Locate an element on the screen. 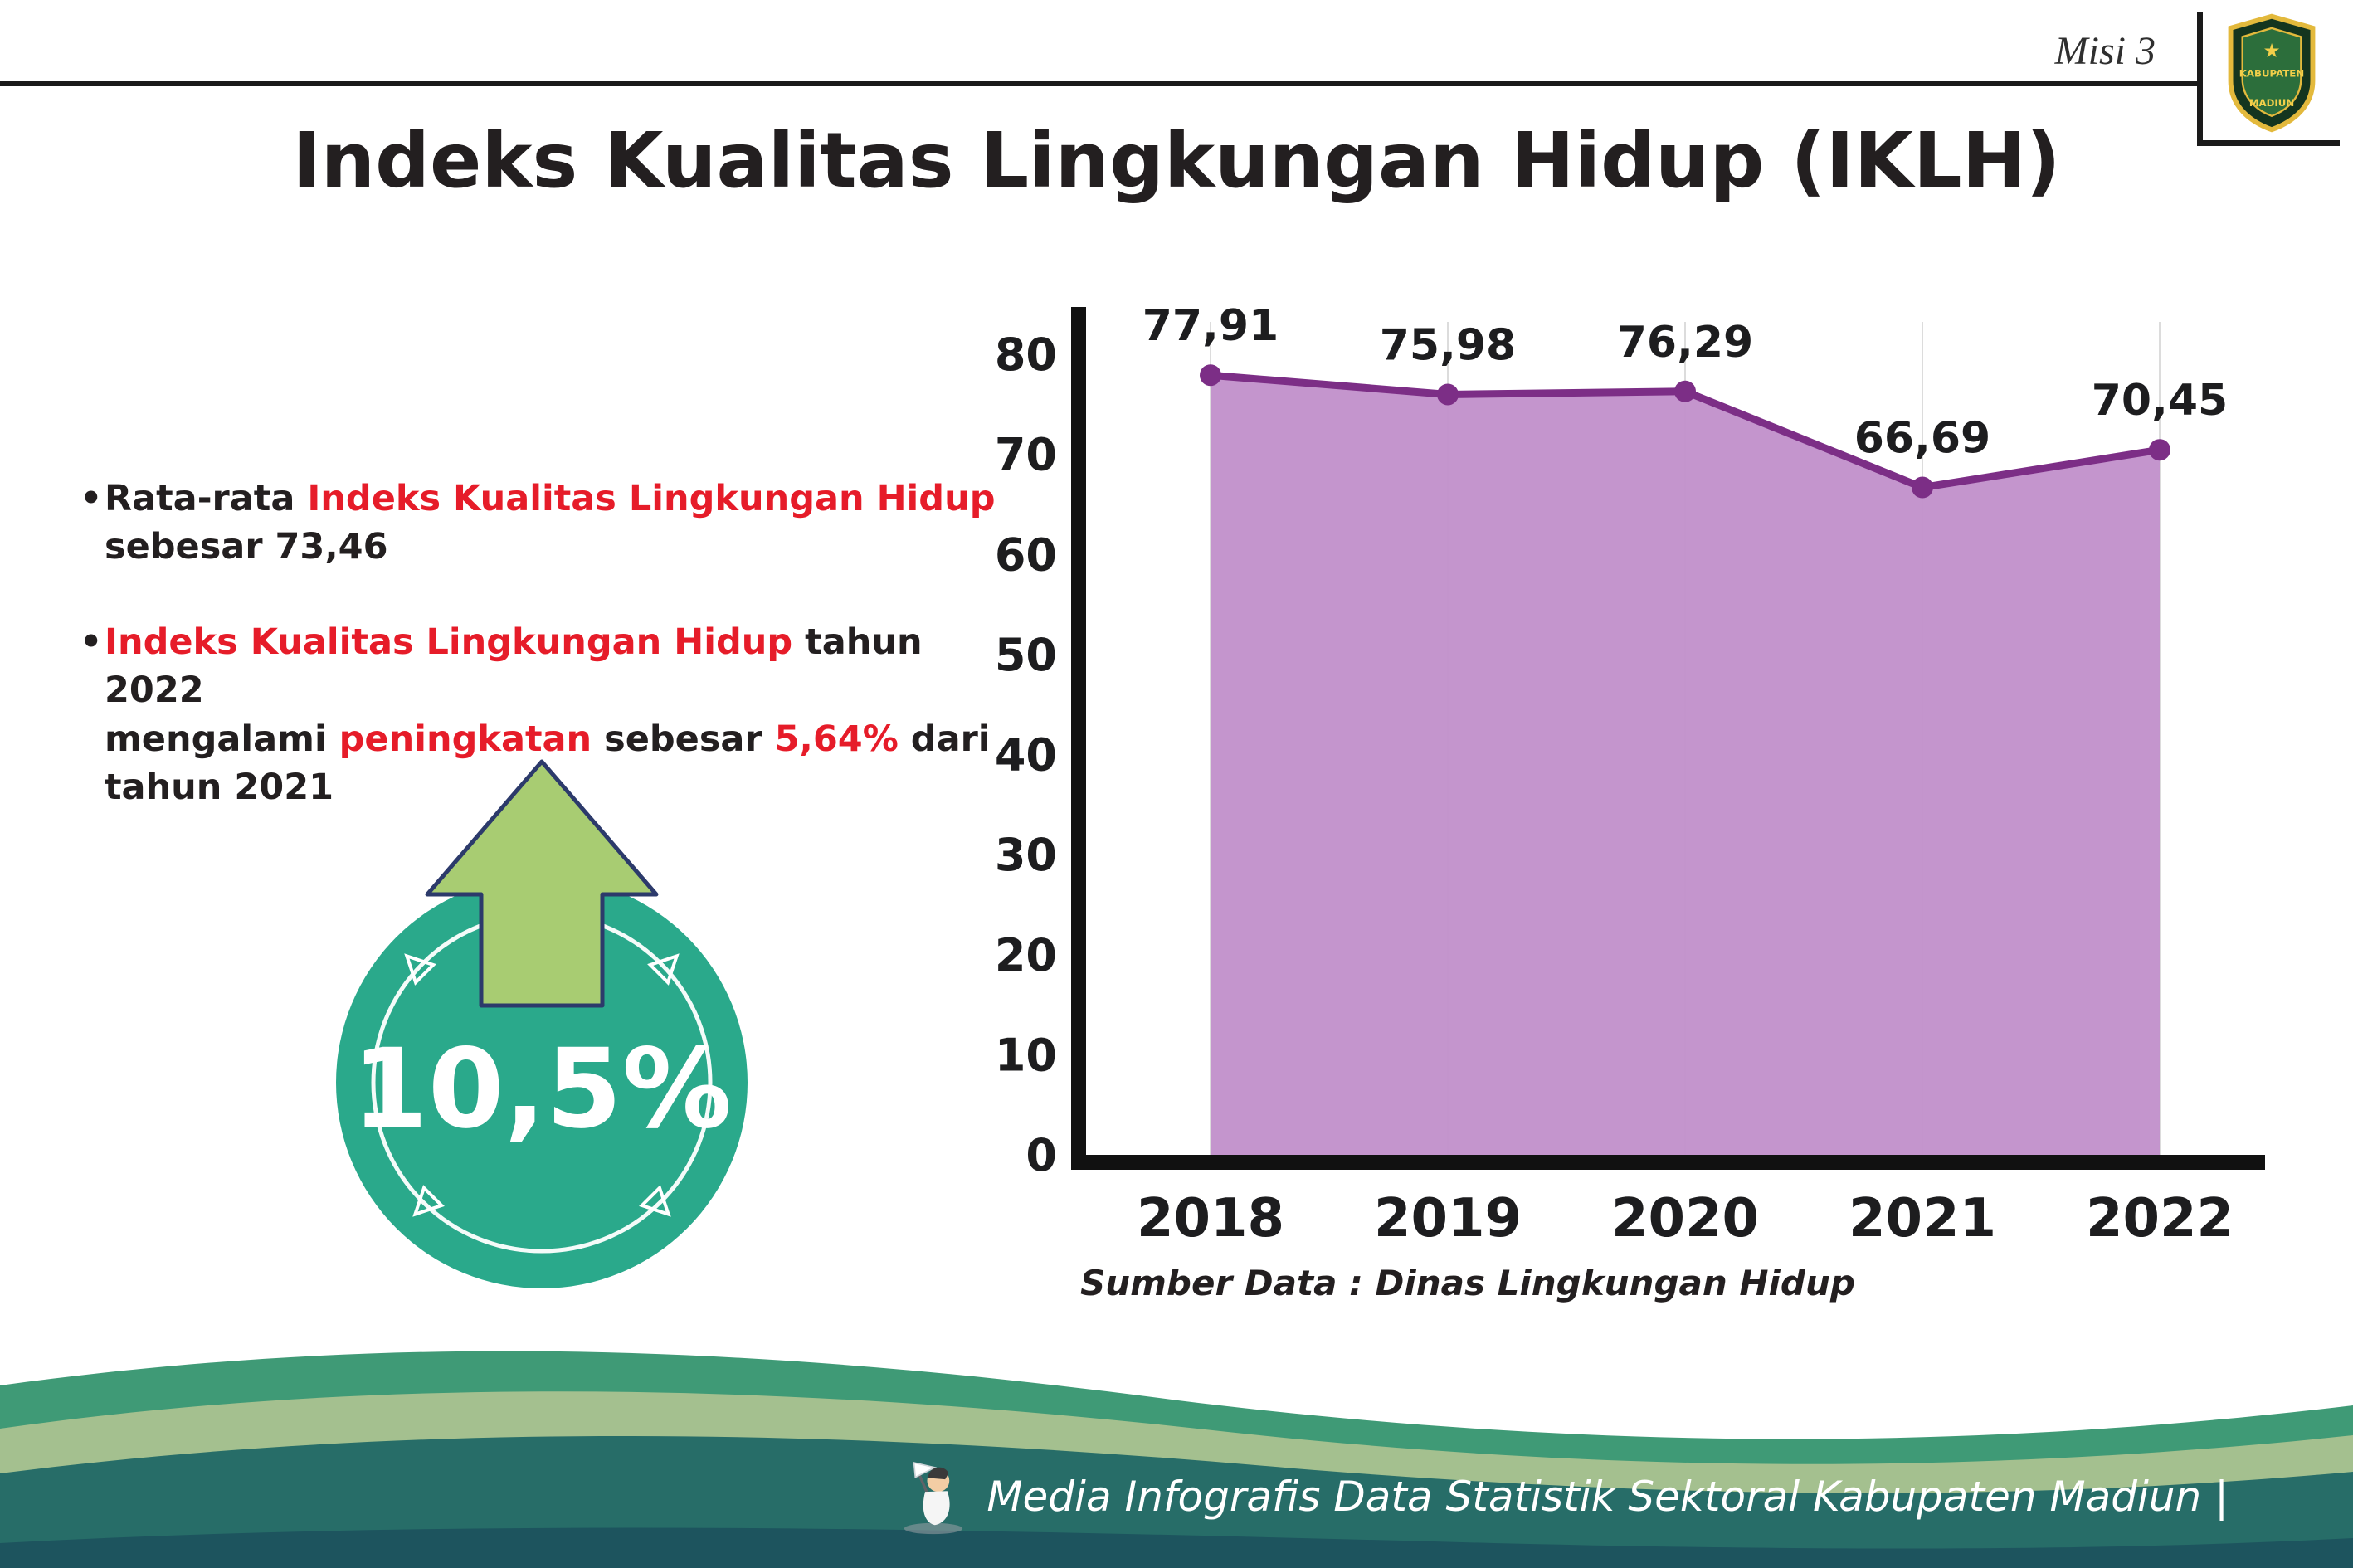 Image resolution: width=2353 pixels, height=1568 pixels. bullet-line: mengalami peningkatan sebesar 5,64% dari is located at coordinates (553, 739).